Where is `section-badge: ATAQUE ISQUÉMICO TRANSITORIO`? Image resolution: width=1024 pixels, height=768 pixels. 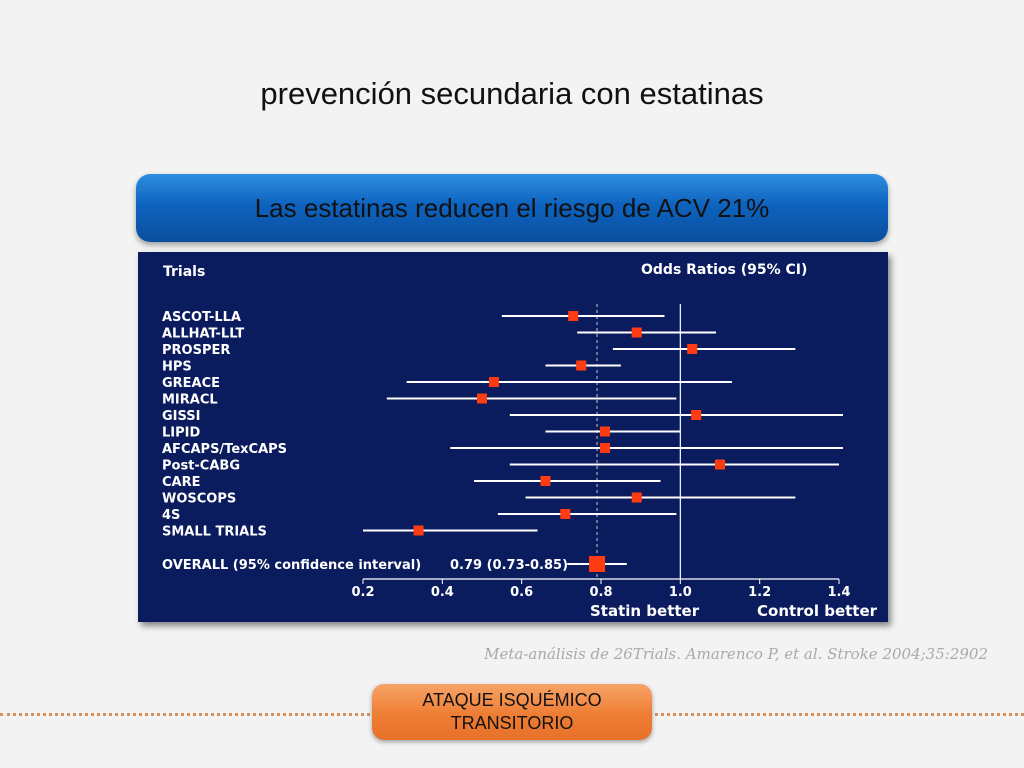 section-badge: ATAQUE ISQUÉMICO TRANSITORIO is located at coordinates (512, 712).